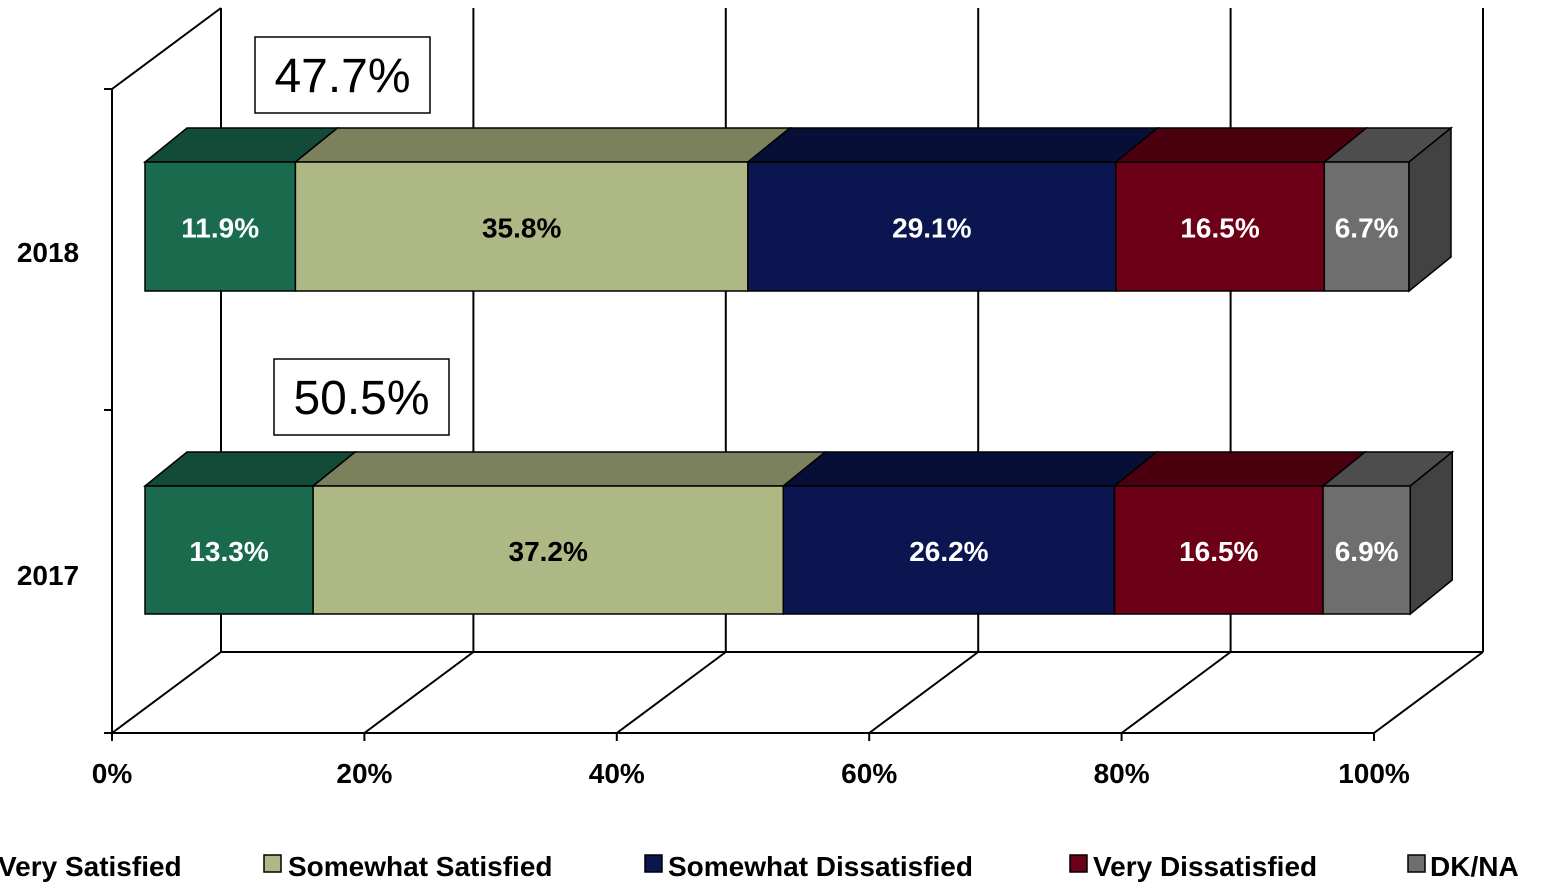 The image size is (1543, 890). Describe the element at coordinates (48, 252) in the screenshot. I see `category-label-2018: 2018` at that location.